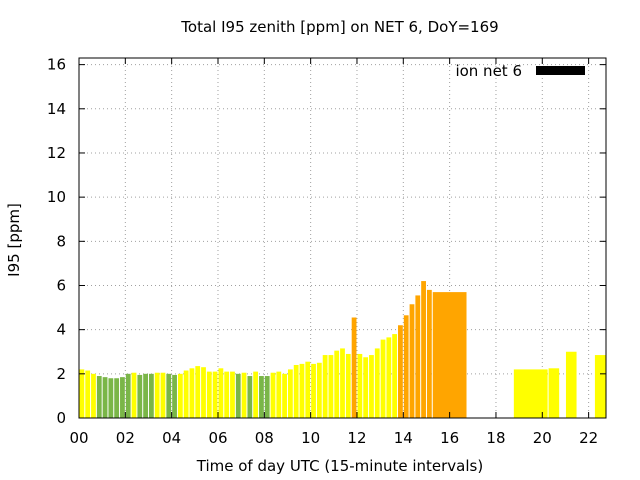 The width and height of the screenshot is (640, 480). What do you see at coordinates (14, 240) in the screenshot?
I see `y-axis-label: I95 [ppm]` at bounding box center [14, 240].